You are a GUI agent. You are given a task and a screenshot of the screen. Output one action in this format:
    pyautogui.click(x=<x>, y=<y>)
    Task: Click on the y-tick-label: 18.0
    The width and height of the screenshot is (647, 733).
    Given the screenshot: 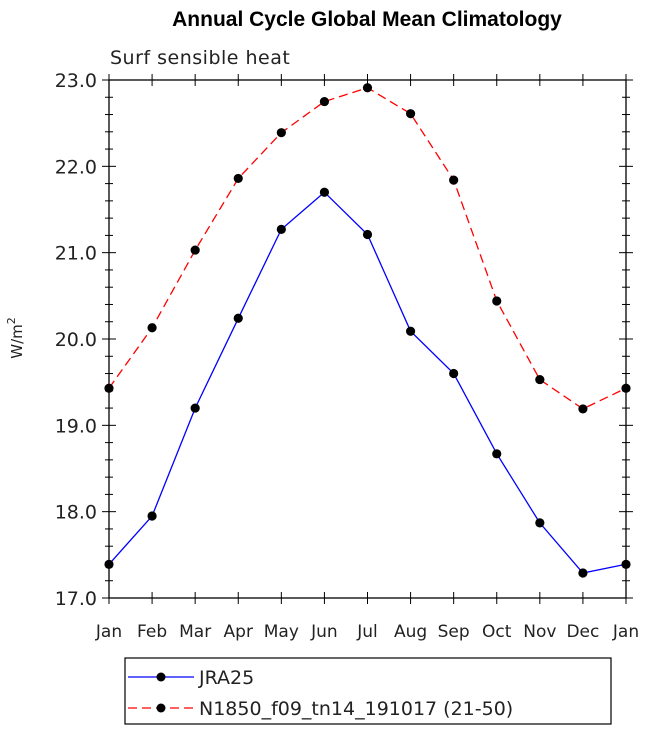 What is the action you would take?
    pyautogui.click(x=76, y=513)
    